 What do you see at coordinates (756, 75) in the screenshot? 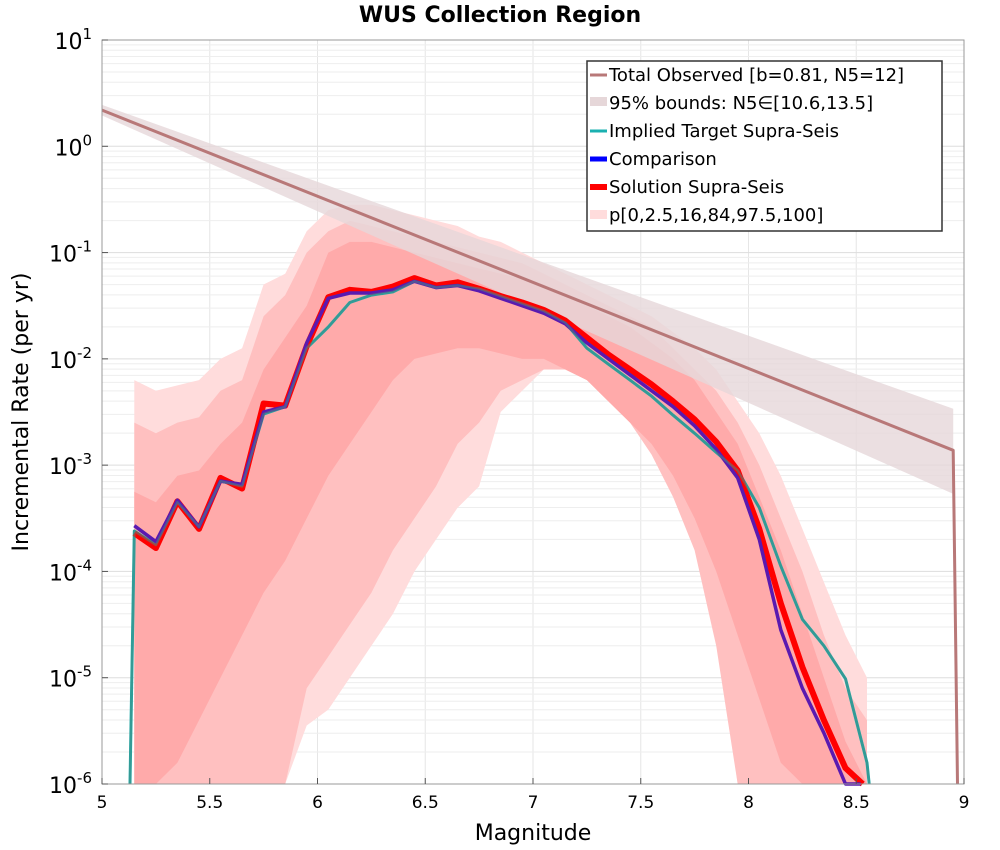
I see `legend-label-observed: Total Observed [b=0.81, N5=12]` at bounding box center [756, 75].